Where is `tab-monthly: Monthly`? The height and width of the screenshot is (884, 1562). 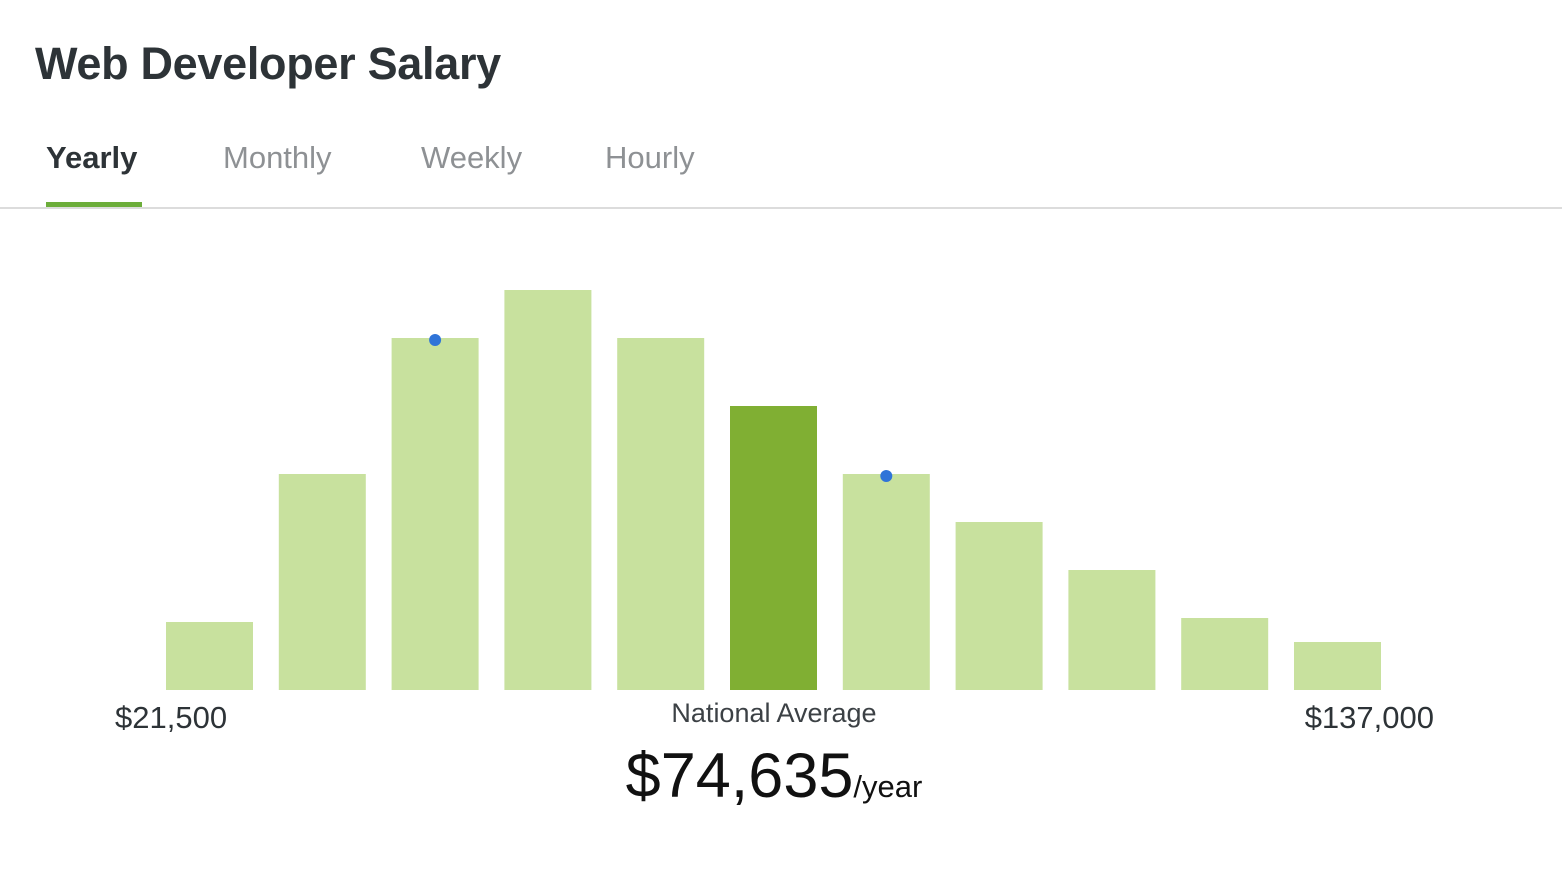 tab-monthly: Monthly is located at coordinates (277, 157).